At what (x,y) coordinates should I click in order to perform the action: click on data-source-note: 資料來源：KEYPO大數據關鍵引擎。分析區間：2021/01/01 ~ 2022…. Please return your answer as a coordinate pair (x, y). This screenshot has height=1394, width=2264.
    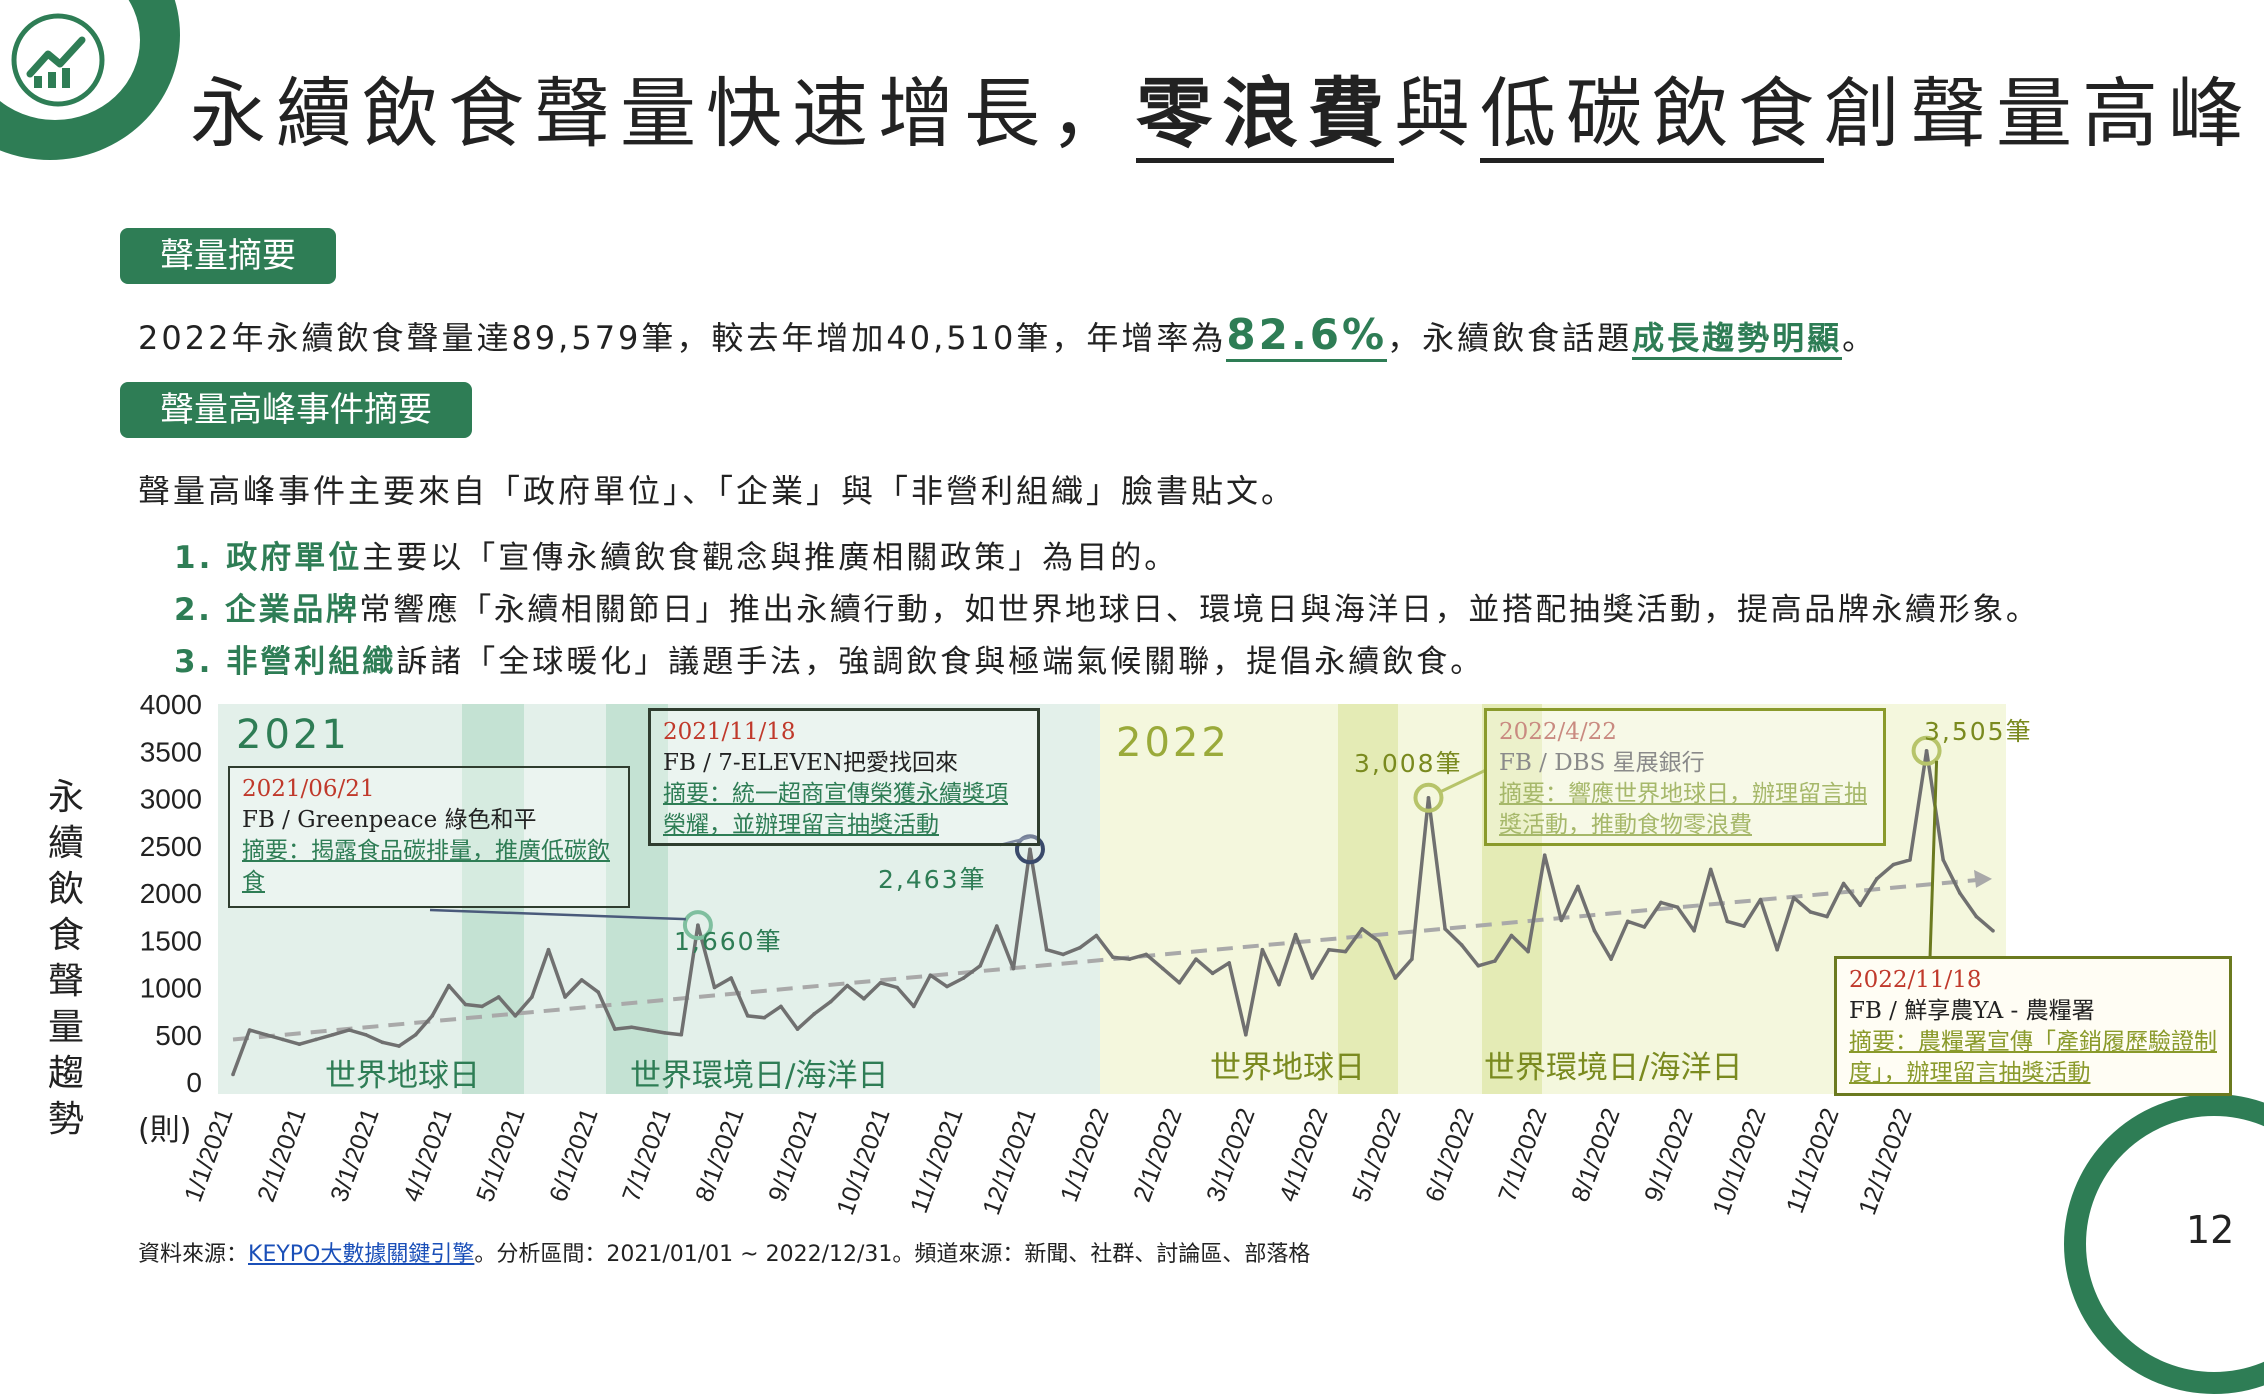
    Looking at the image, I should click on (724, 1252).